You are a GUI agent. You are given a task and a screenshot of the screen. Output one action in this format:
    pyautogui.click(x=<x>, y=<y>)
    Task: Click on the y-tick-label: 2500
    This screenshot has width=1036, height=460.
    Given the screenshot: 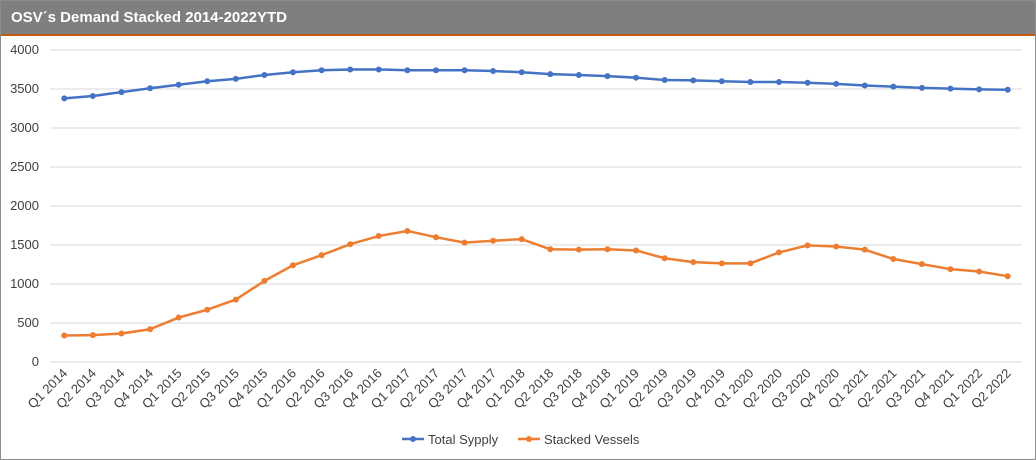 What is the action you would take?
    pyautogui.click(x=24, y=166)
    